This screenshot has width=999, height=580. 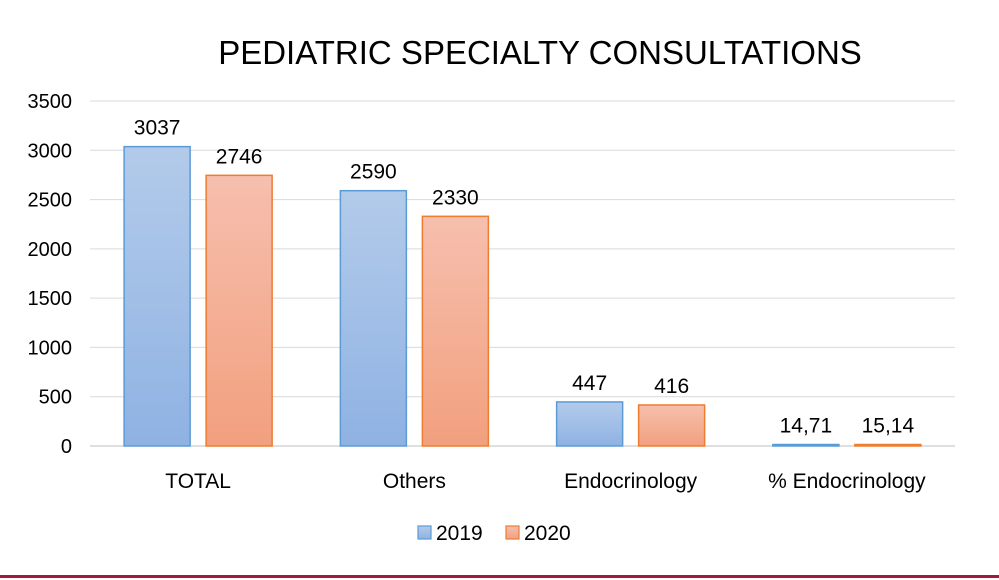 I want to click on data-label: 447, so click(x=589, y=383).